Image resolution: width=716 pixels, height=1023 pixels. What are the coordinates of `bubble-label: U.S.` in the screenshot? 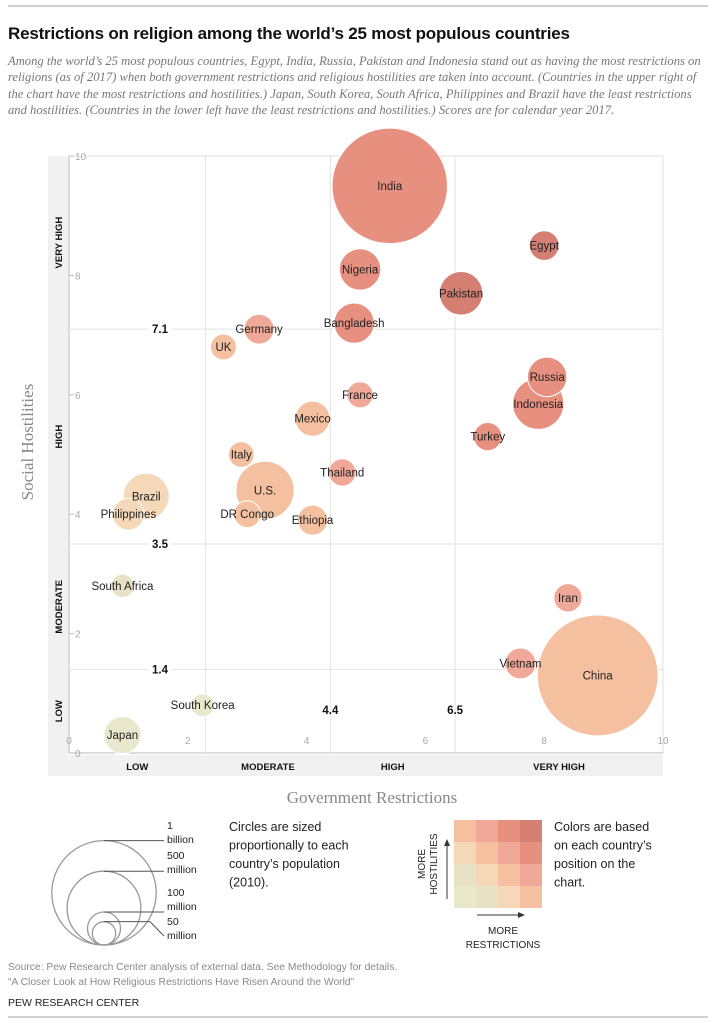 It's located at (265, 491).